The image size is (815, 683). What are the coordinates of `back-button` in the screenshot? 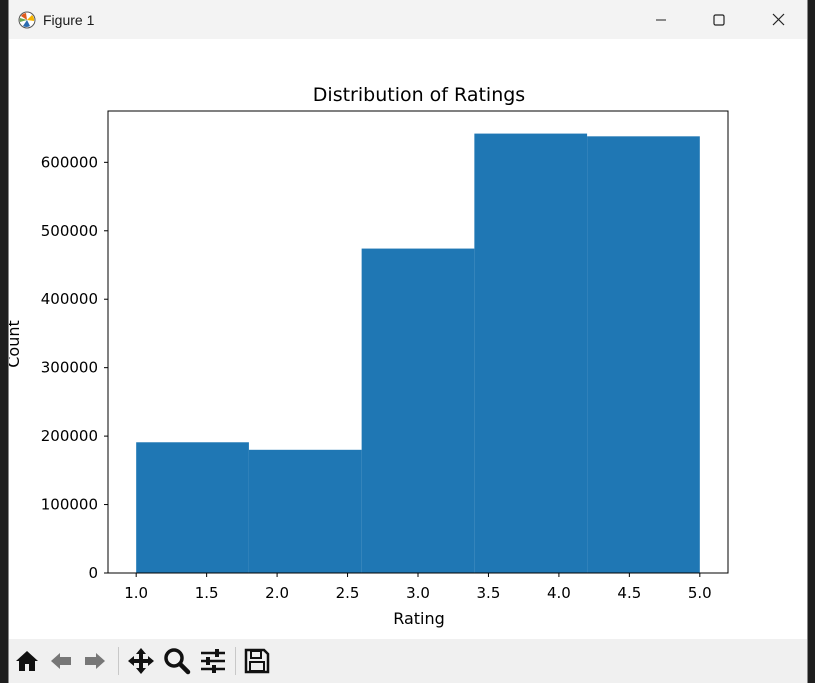 It's located at (61, 661).